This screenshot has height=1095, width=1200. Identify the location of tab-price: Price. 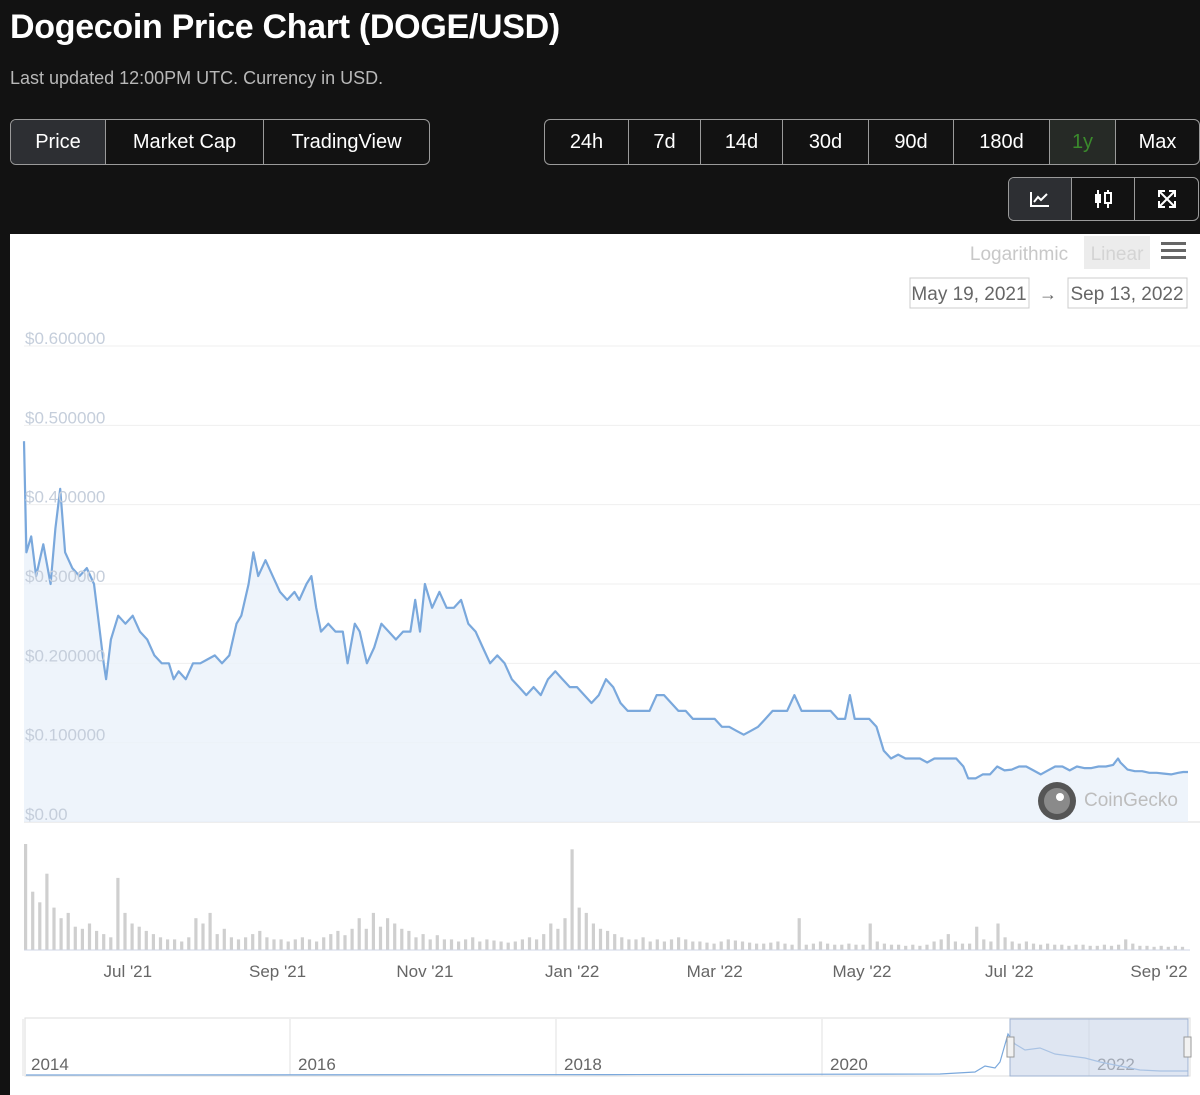
(58, 142).